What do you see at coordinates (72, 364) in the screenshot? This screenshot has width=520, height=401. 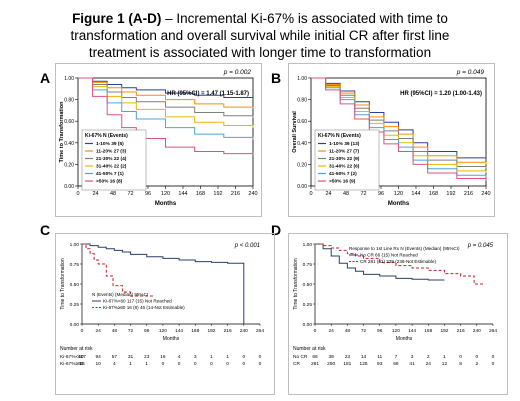 I see `risk-row-label: Ki-67%≥60` at bounding box center [72, 364].